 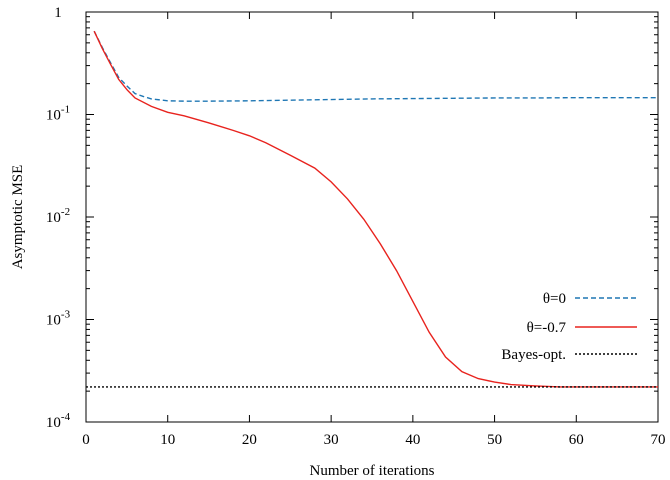 What do you see at coordinates (86, 440) in the screenshot?
I see `x-tick-label: 0` at bounding box center [86, 440].